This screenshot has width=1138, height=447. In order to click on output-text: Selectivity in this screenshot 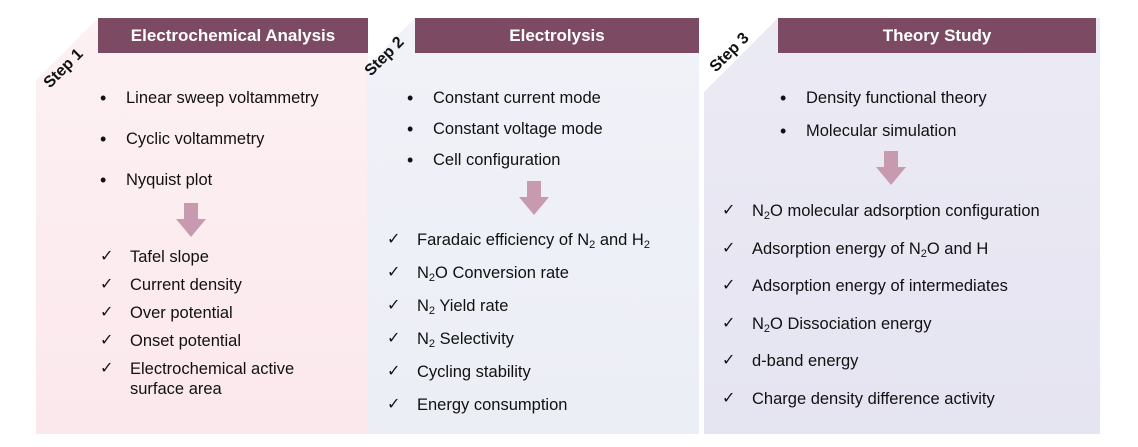, I will do `click(474, 339)`.